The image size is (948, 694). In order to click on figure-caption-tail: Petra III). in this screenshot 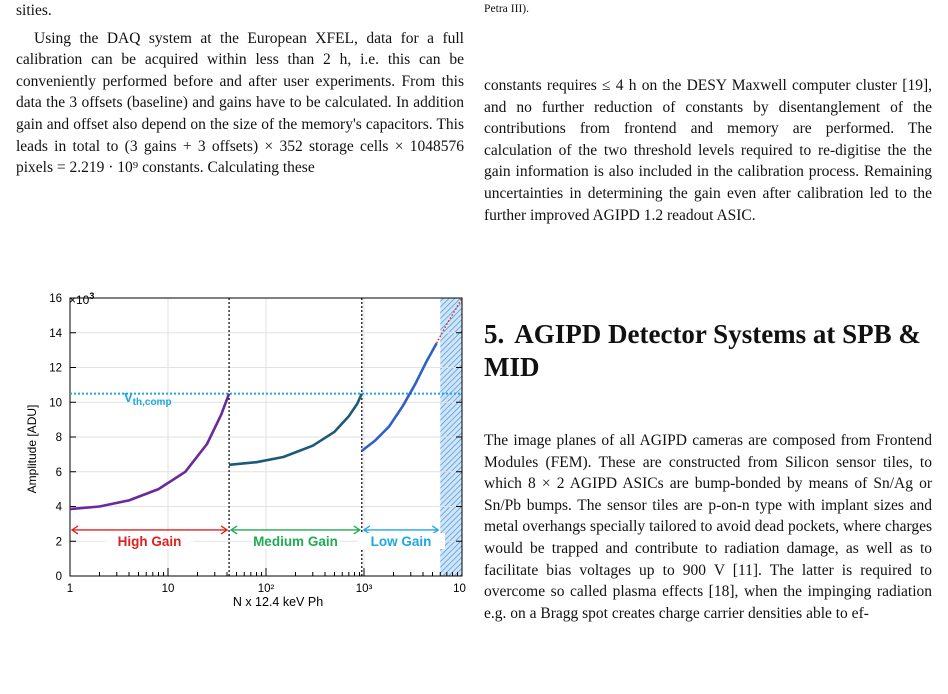, I will do `click(507, 8)`.